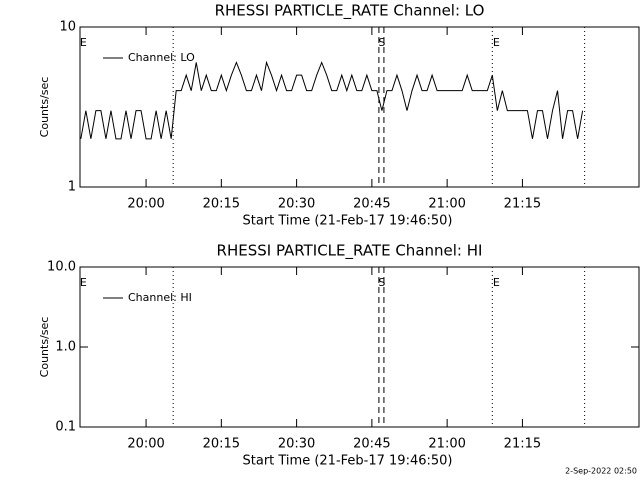 This screenshot has width=640, height=480. What do you see at coordinates (67, 27) in the screenshot?
I see `y-tick-label: 10` at bounding box center [67, 27].